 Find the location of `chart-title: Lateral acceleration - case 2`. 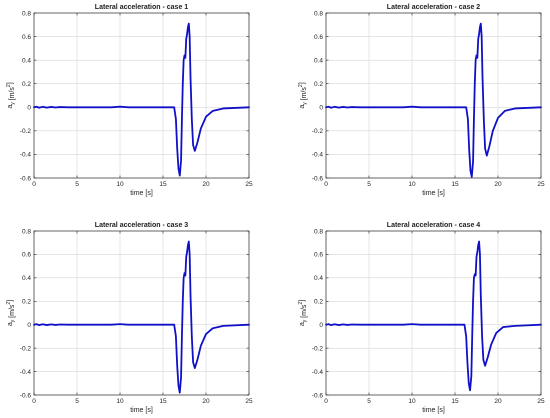

chart-title: Lateral acceleration - case 2 is located at coordinates (433, 7).